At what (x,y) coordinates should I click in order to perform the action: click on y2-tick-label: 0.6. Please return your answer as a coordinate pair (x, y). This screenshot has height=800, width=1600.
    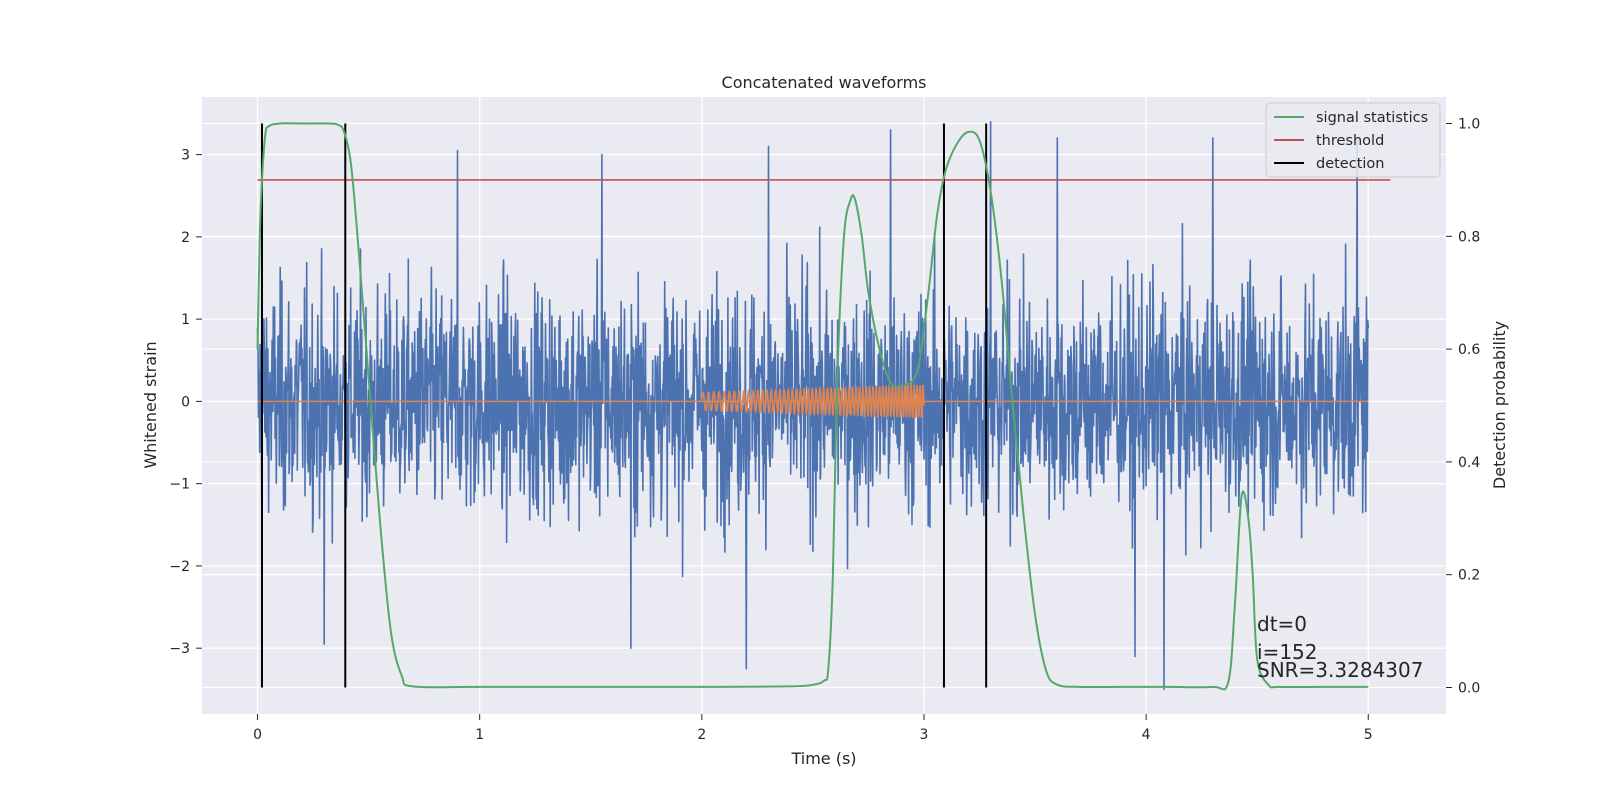
    Looking at the image, I should click on (1469, 350).